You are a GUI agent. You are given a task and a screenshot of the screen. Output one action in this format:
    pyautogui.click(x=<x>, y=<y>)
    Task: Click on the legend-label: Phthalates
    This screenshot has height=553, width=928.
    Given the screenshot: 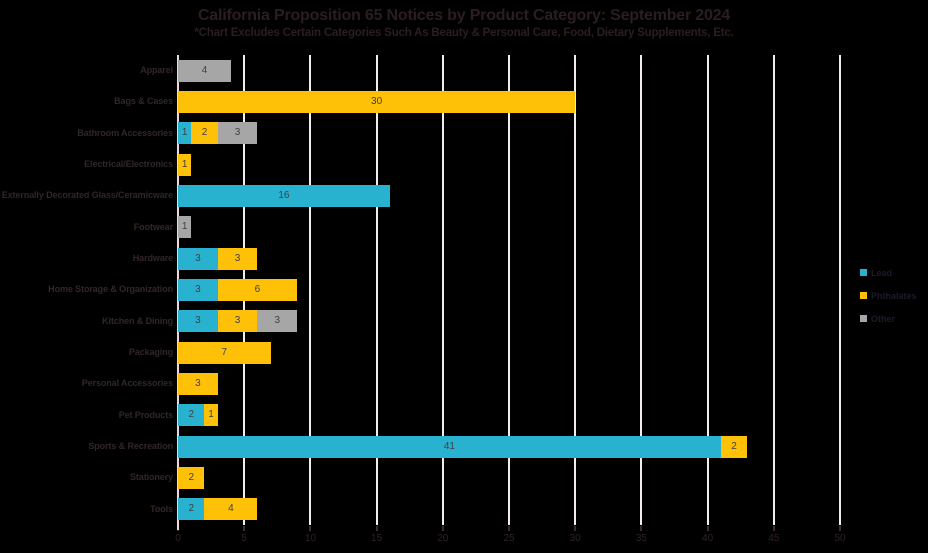 What is the action you would take?
    pyautogui.click(x=894, y=295)
    